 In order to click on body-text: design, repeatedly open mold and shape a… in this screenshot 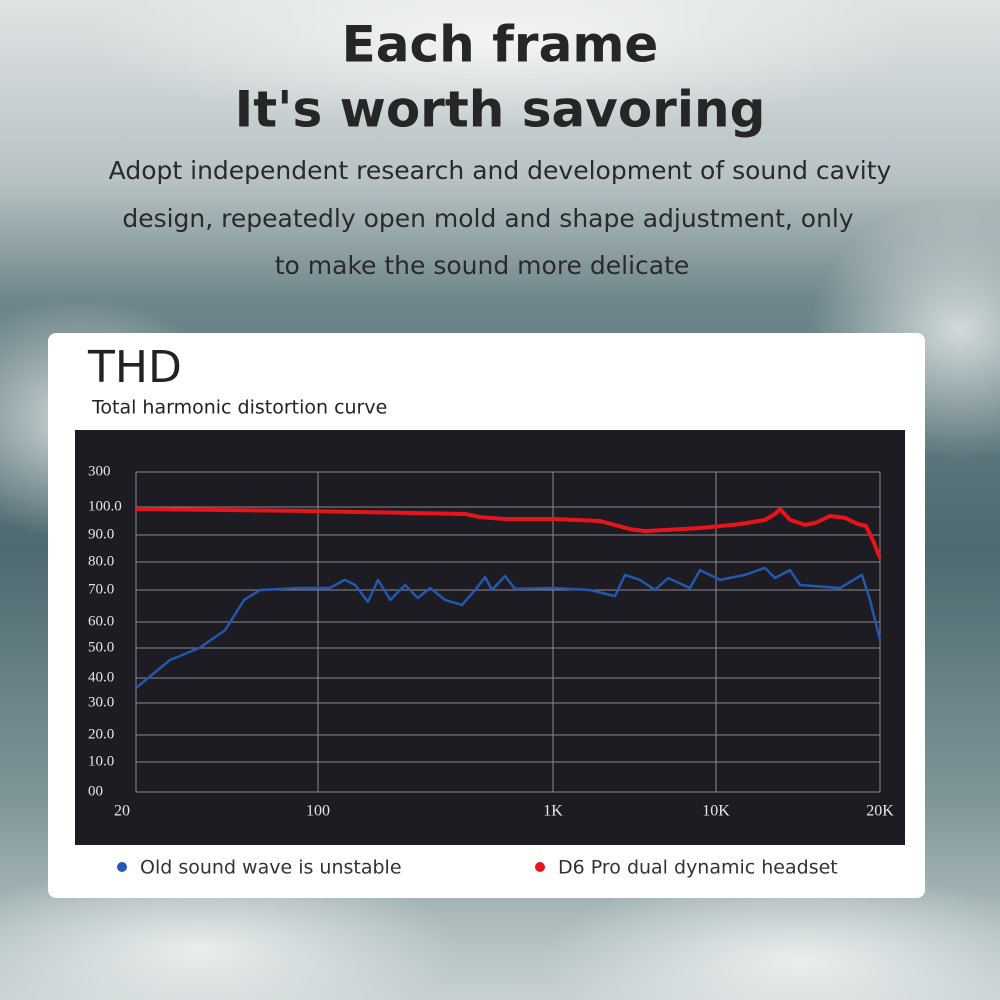, I will do `click(488, 218)`.